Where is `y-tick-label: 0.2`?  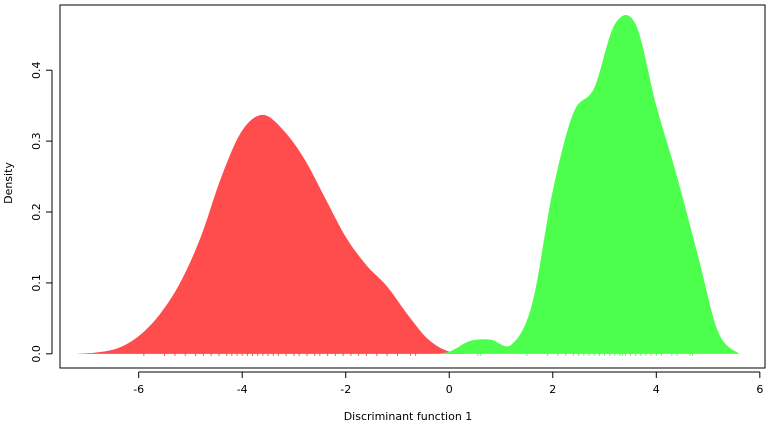 y-tick-label: 0.2 is located at coordinates (36, 212).